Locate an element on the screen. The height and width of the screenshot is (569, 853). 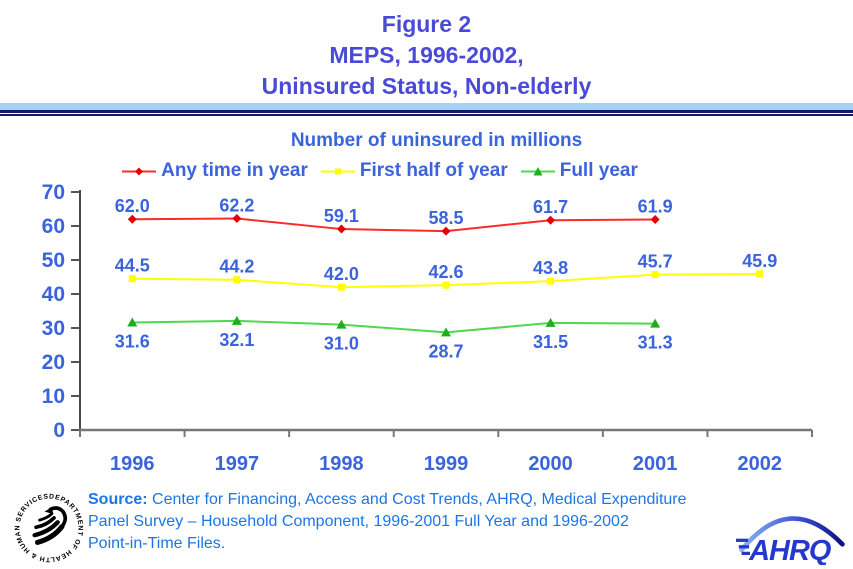
data-label-full-year: 28.7 is located at coordinates (445, 351).